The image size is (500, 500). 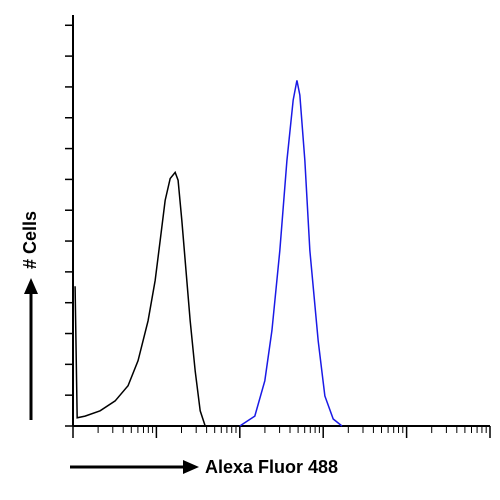 What do you see at coordinates (191, 467) in the screenshot?
I see `x-arrow-head` at bounding box center [191, 467].